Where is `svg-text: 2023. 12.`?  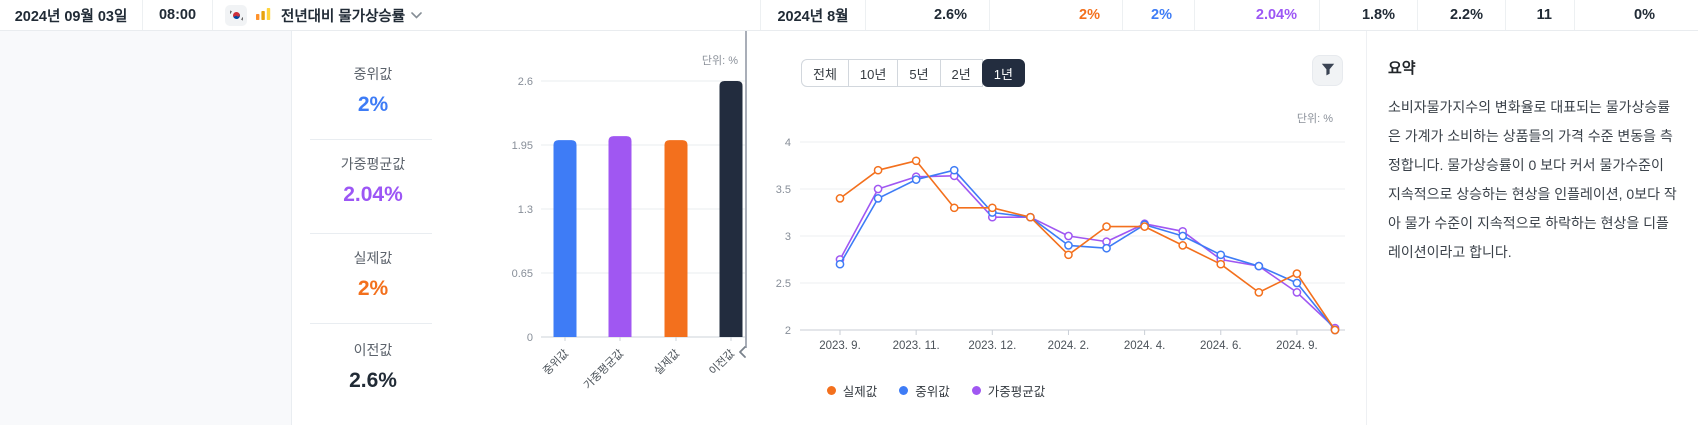
svg-text: 2023. 12. is located at coordinates (992, 346).